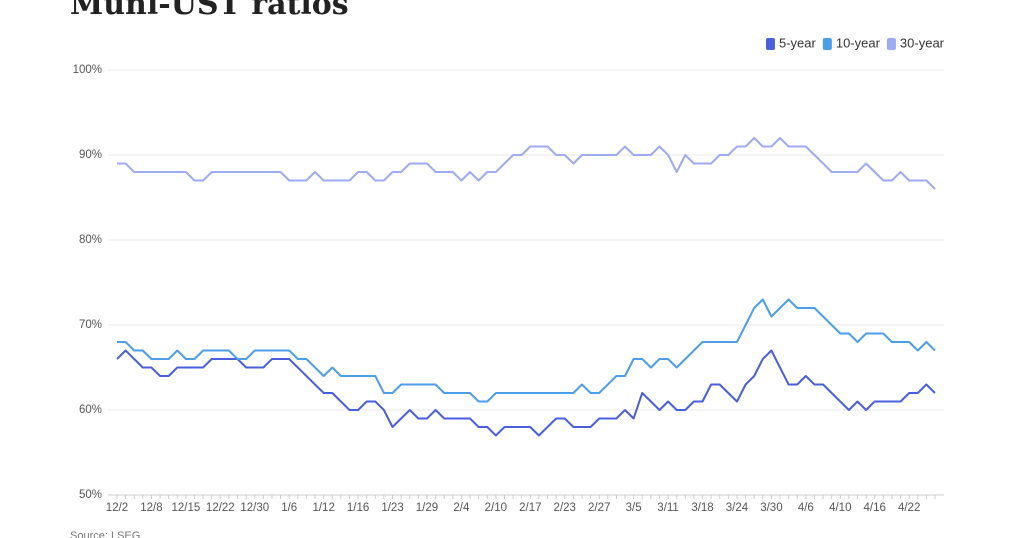  What do you see at coordinates (209, 11) in the screenshot?
I see `chart-title: Muni-UST ratios` at bounding box center [209, 11].